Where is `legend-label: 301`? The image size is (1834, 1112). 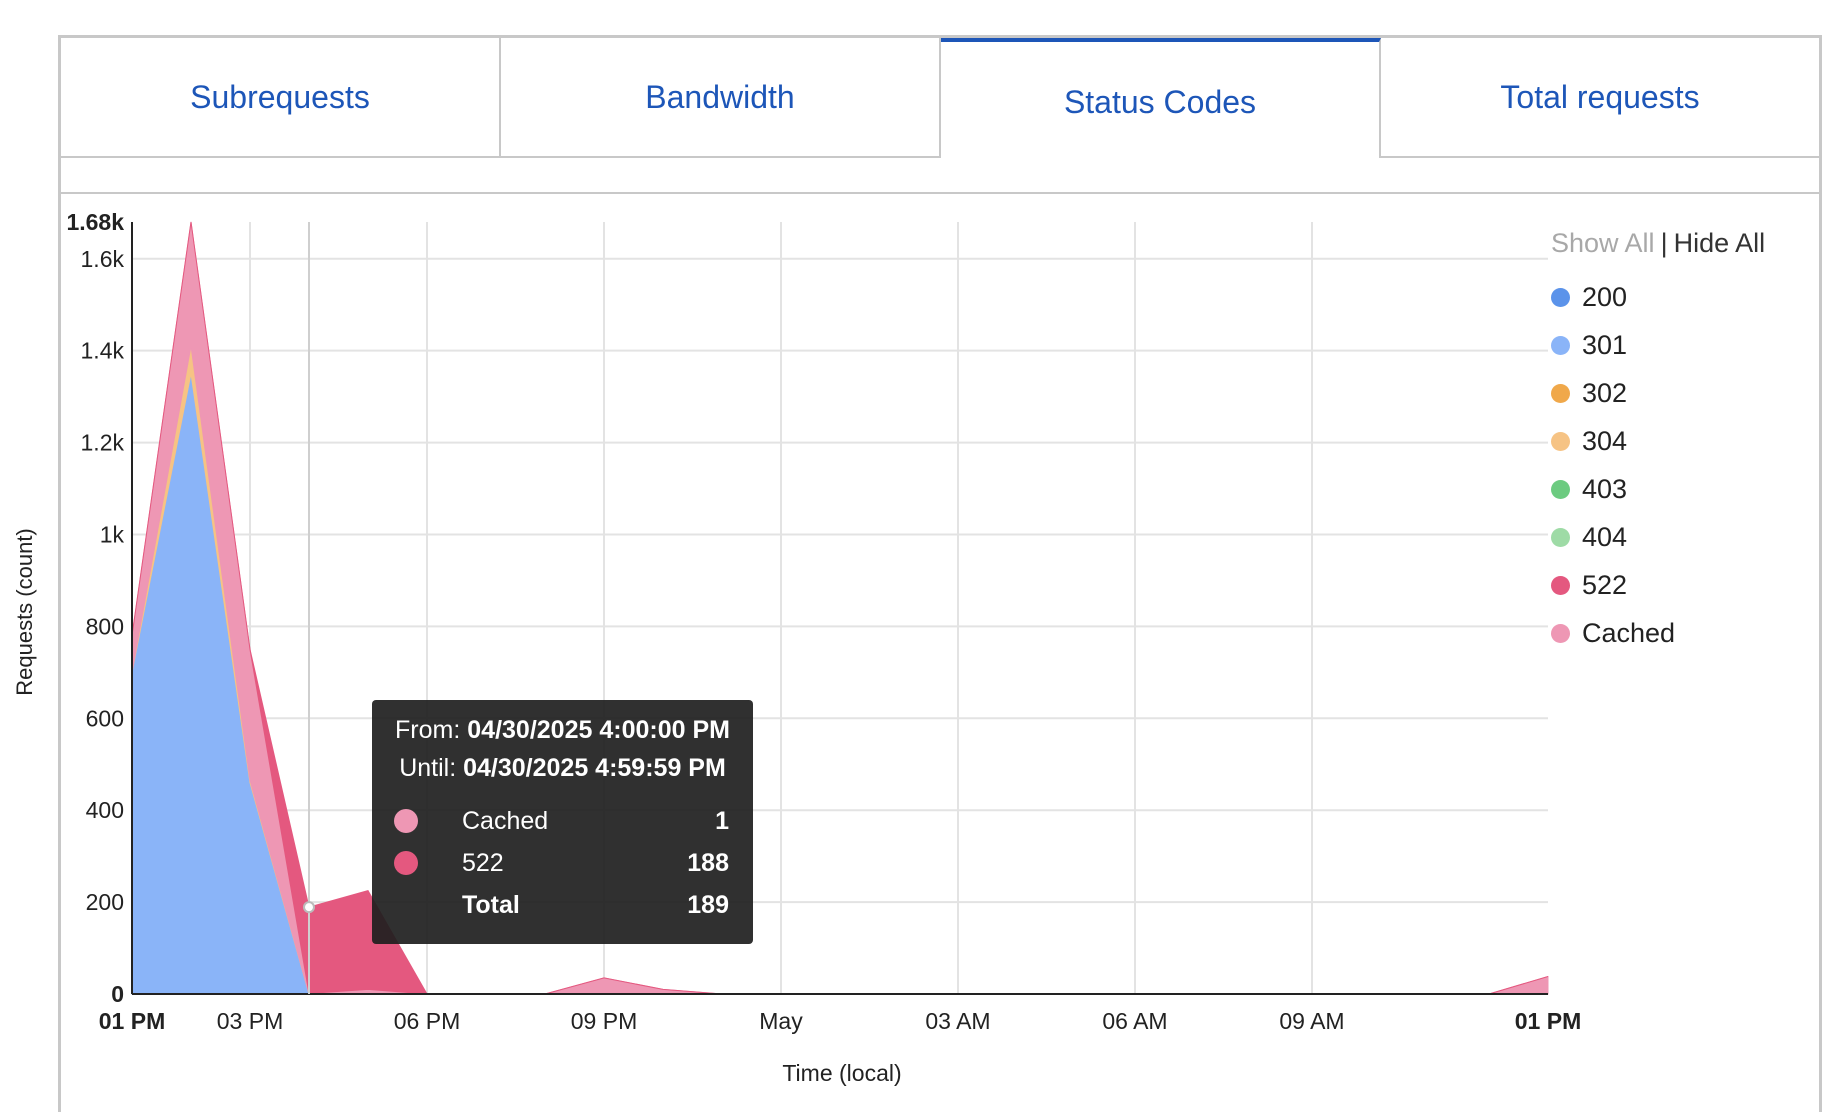
legend-label: 301 is located at coordinates (1605, 344).